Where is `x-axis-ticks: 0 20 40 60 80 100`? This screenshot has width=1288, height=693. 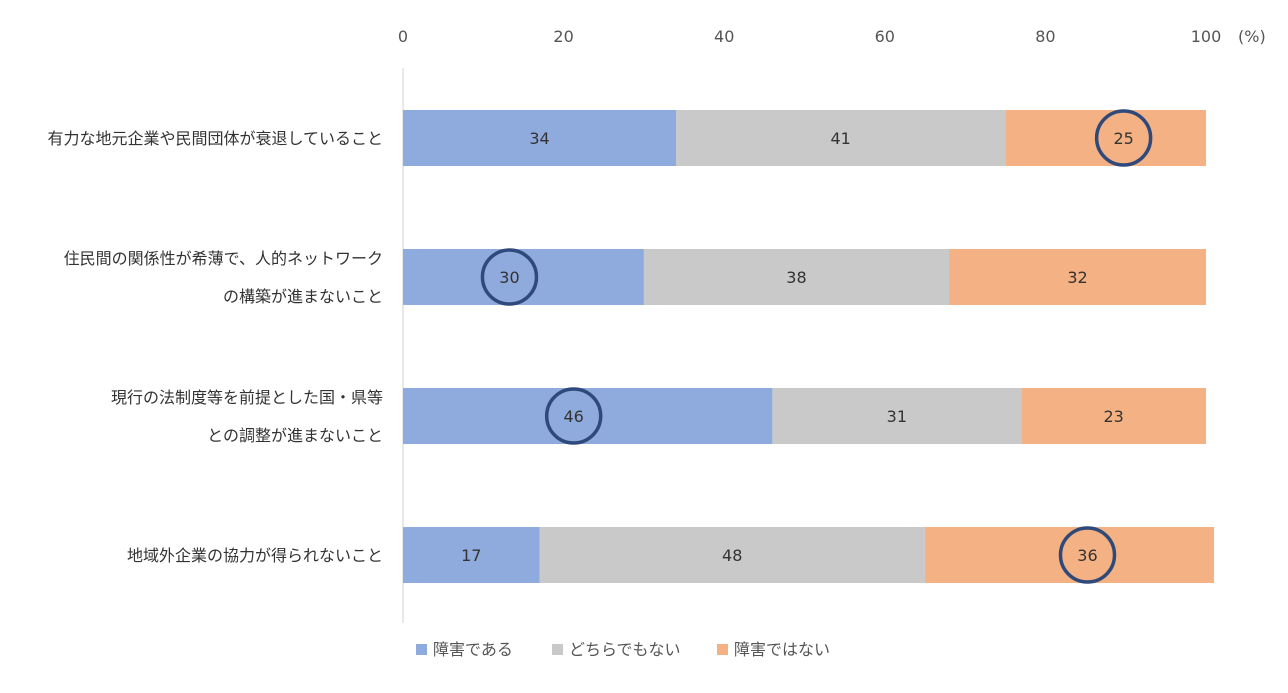
x-axis-ticks: 0 20 40 60 80 100 is located at coordinates (809, 36).